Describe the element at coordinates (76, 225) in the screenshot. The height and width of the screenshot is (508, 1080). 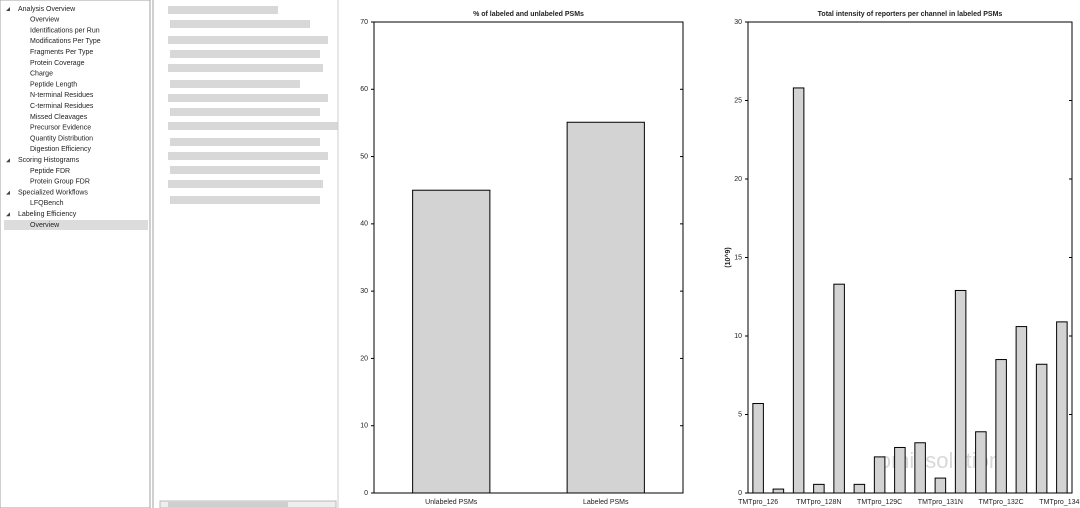
I see `selection-highlight` at that location.